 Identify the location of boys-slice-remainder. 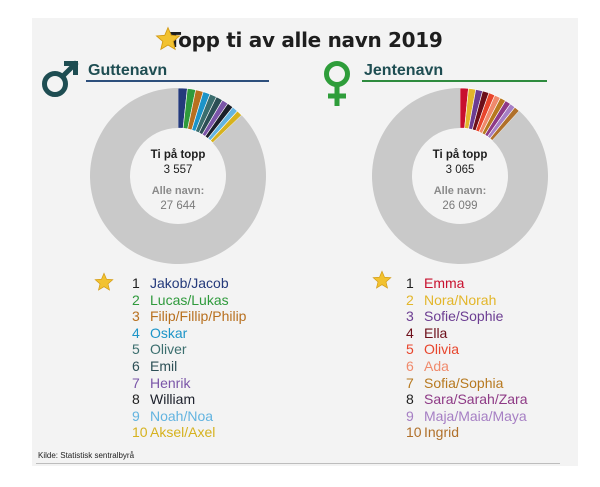
(178, 176).